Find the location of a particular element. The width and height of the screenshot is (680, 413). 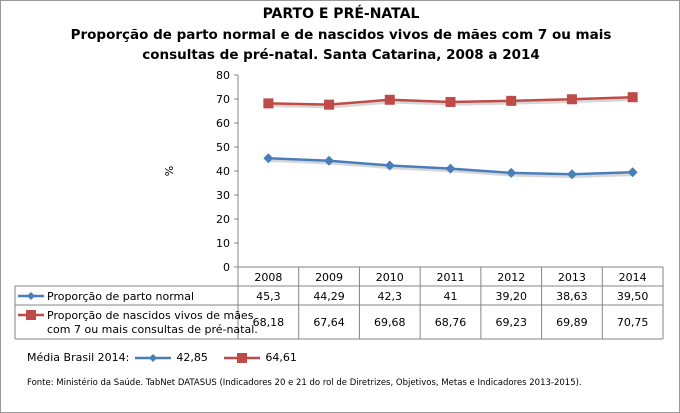

table-cell-pre-natal: 68,18 is located at coordinates (269, 322).